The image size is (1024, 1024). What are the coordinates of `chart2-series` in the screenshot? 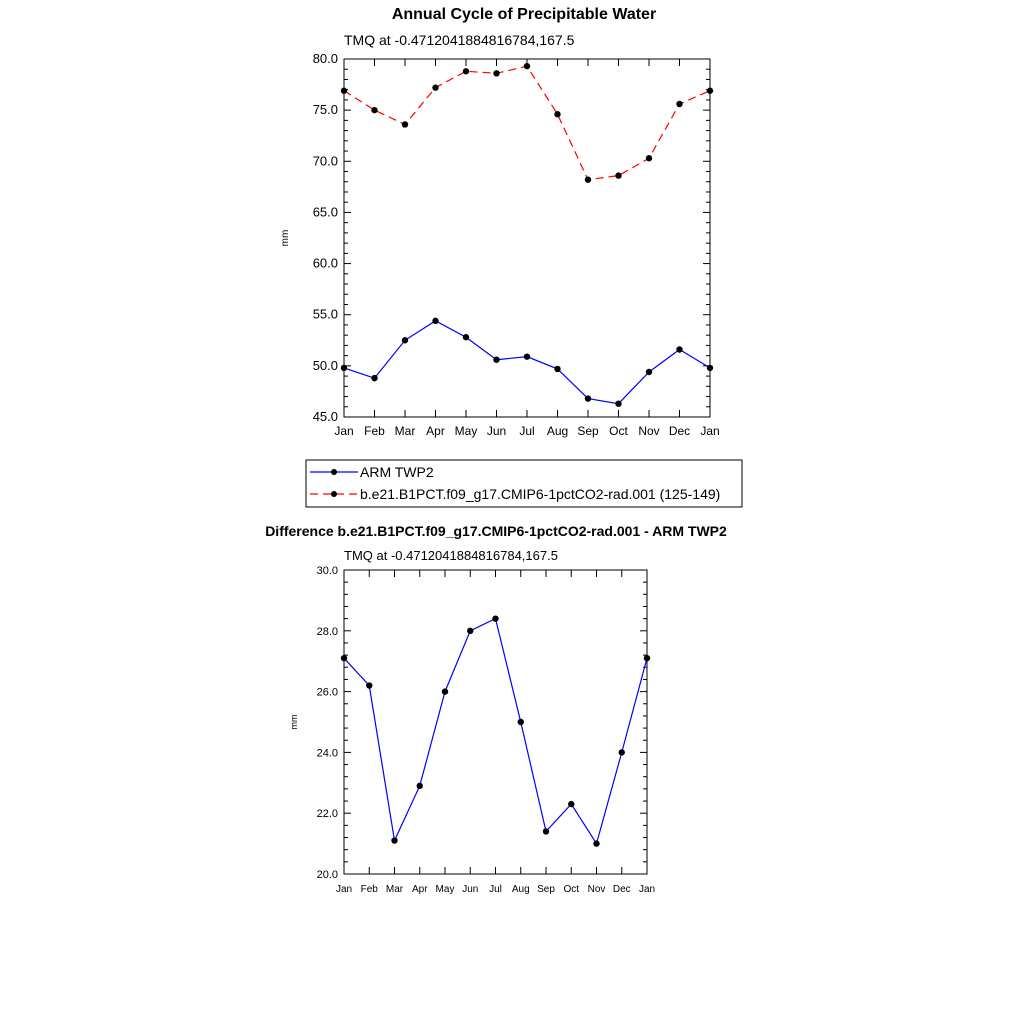 It's located at (495, 731).